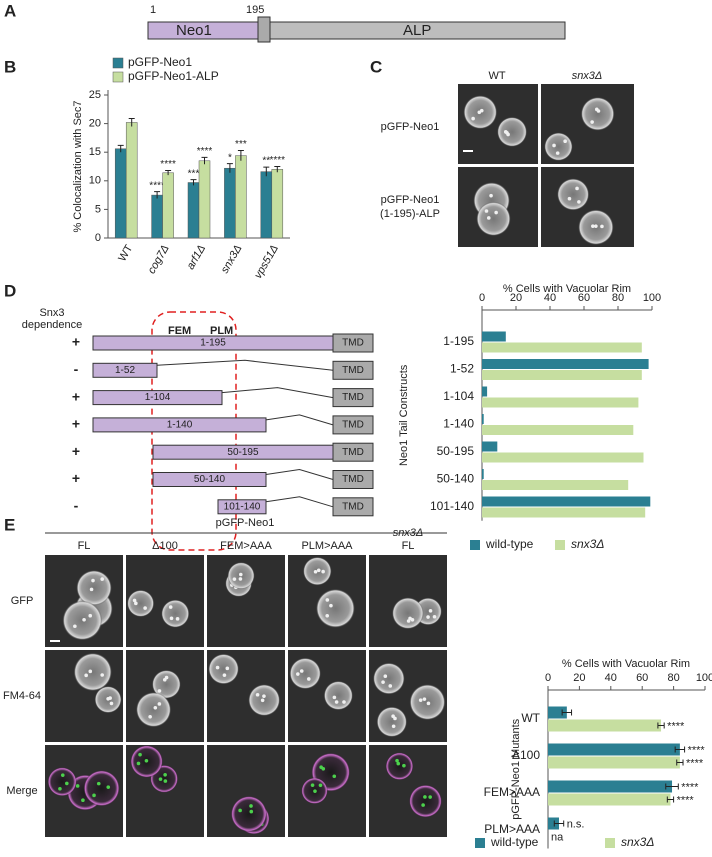  I want to click on dependence-title: Snx3, so click(51, 313).